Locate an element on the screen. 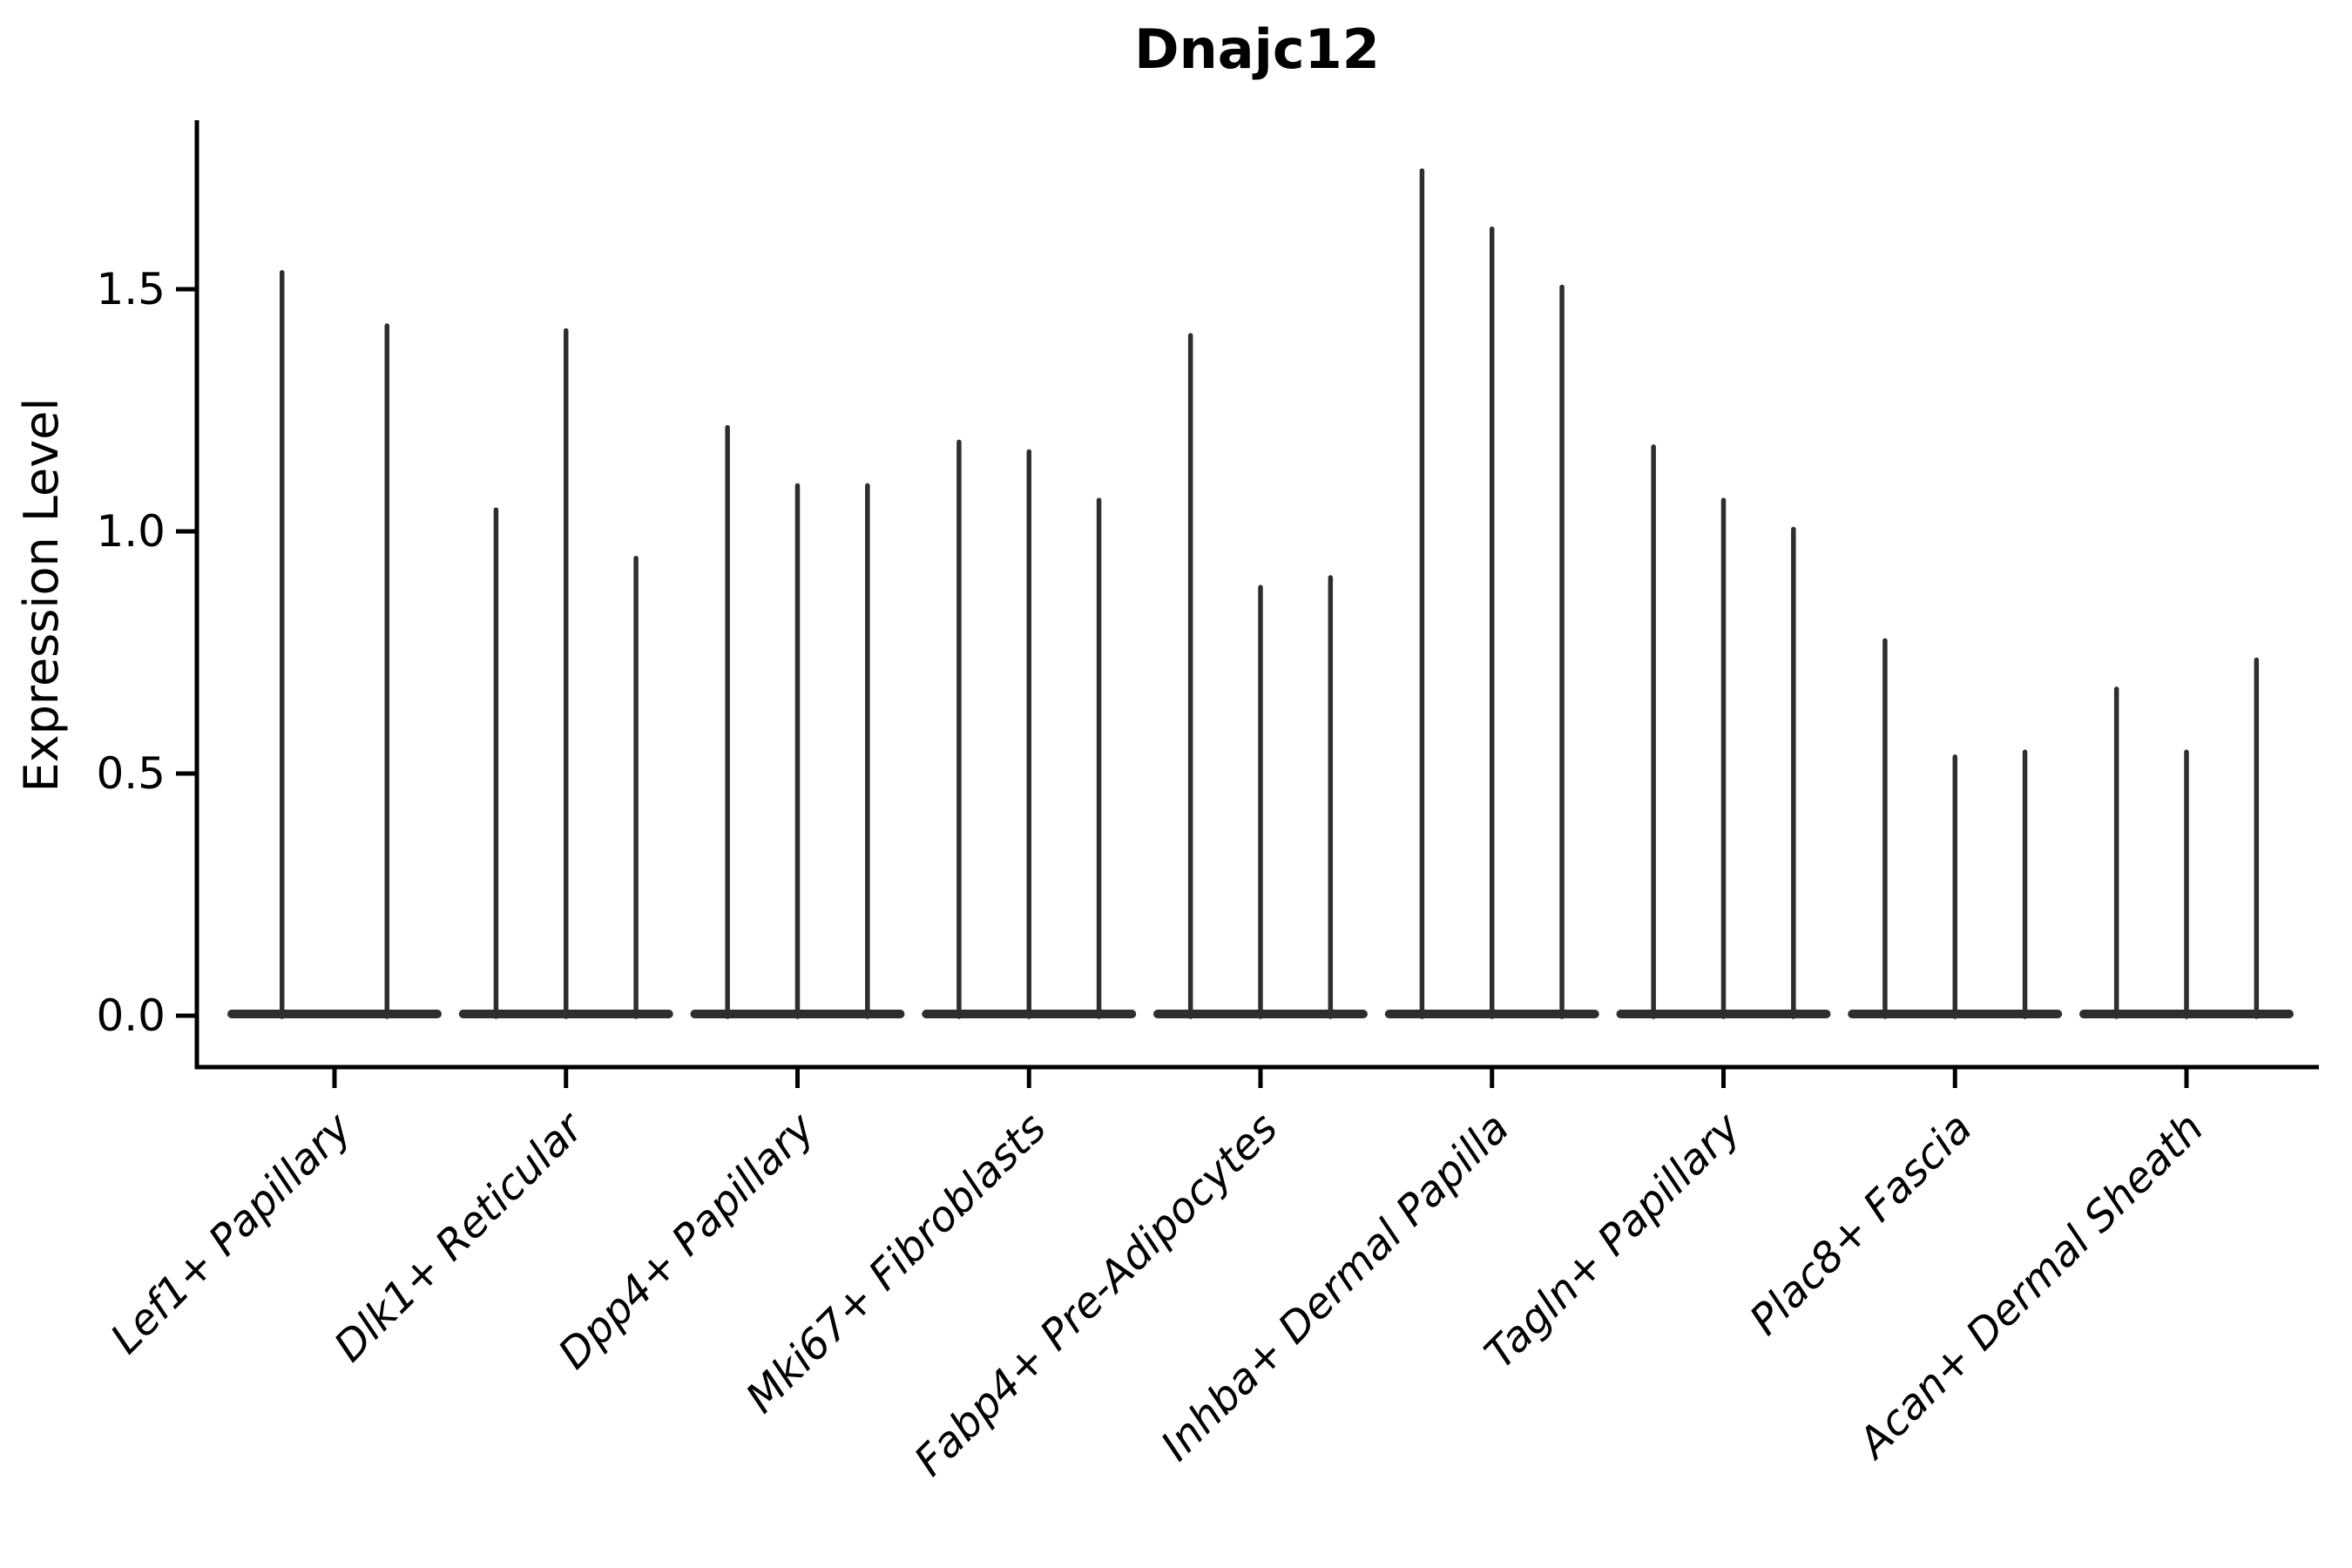  x-tick-label: Fabp4+ Pre-Adipocytes is located at coordinates (1096, 1295).